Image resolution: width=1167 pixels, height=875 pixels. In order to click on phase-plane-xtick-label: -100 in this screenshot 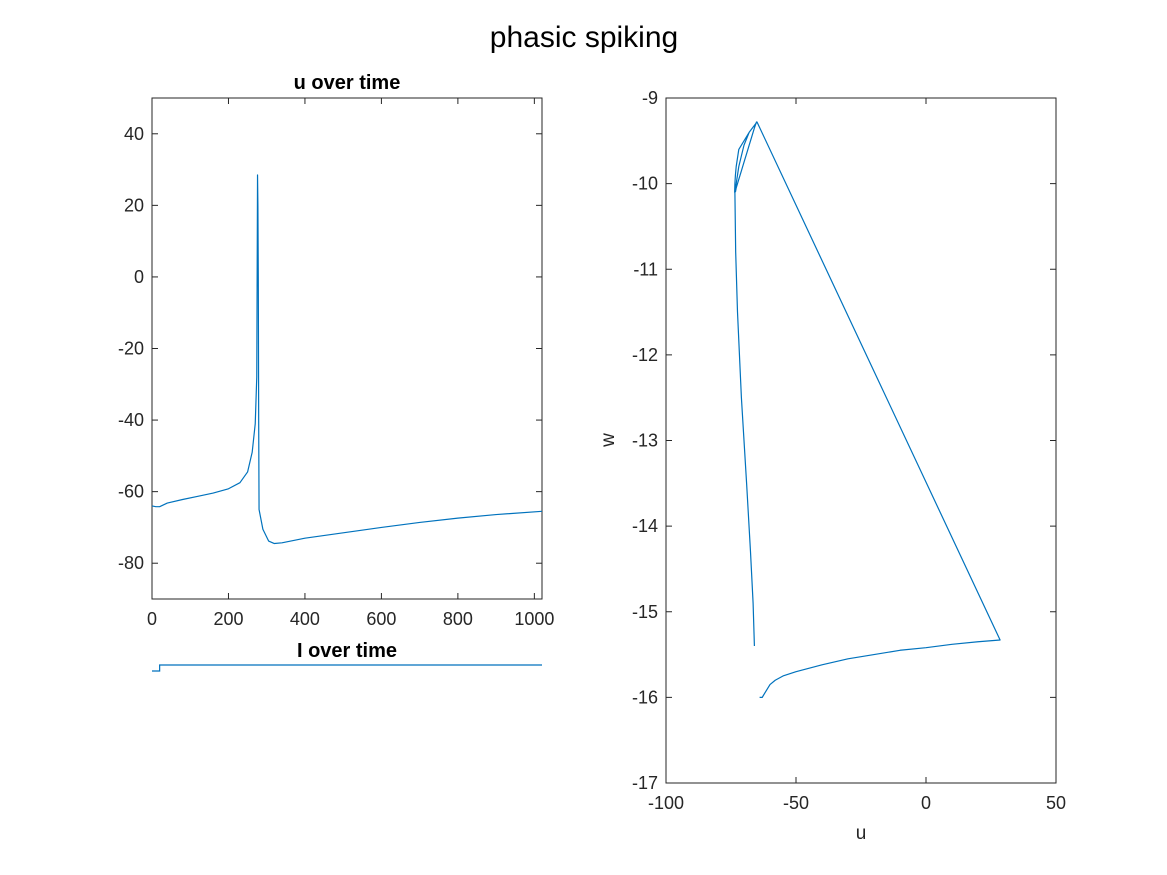, I will do `click(666, 803)`.